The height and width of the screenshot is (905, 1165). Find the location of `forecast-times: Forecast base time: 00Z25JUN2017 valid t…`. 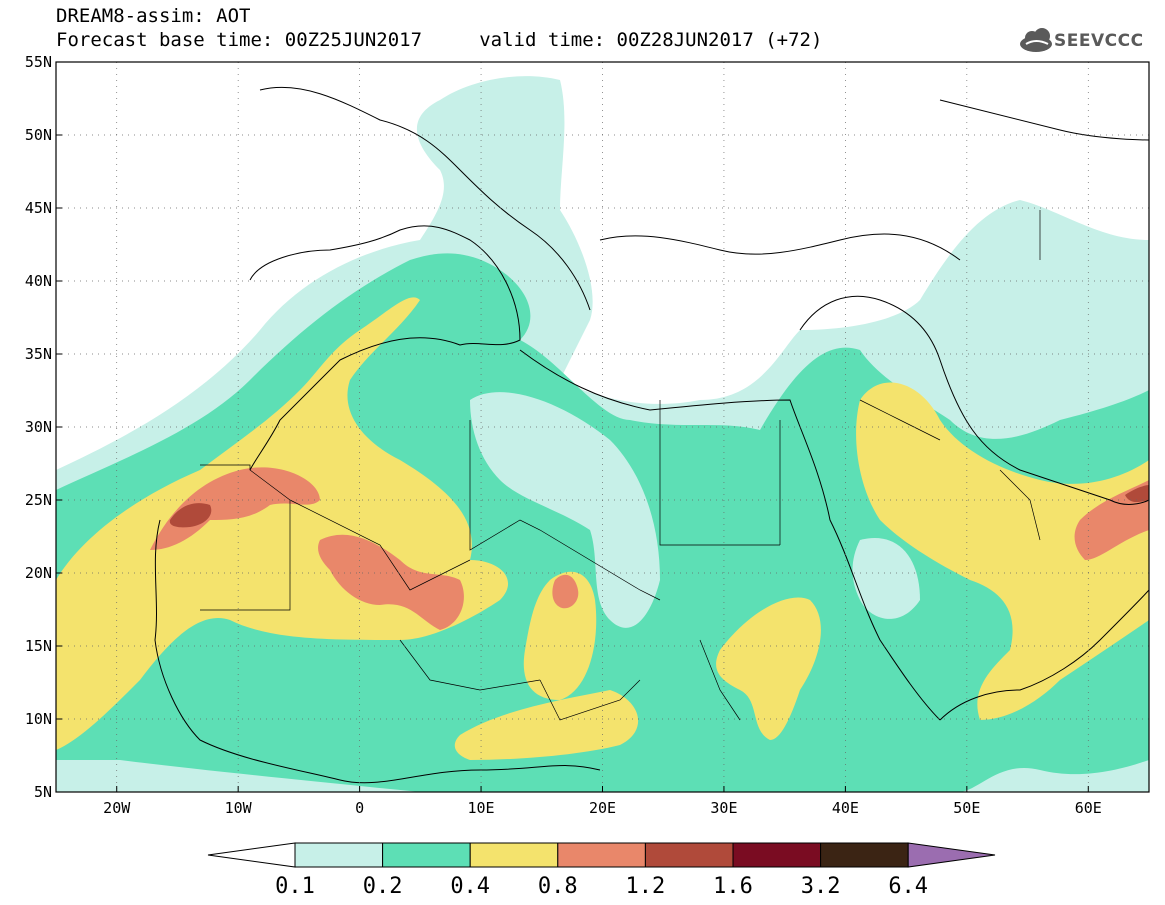

forecast-times: Forecast base time: 00Z25JUN2017 valid t… is located at coordinates (439, 40).